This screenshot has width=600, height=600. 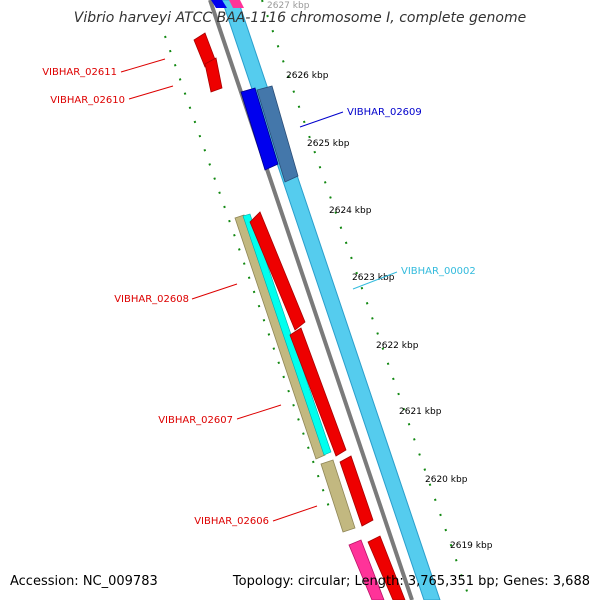 What do you see at coordinates (87, 100) in the screenshot?
I see `gene-label-02610: VIBHAR_02610` at bounding box center [87, 100].